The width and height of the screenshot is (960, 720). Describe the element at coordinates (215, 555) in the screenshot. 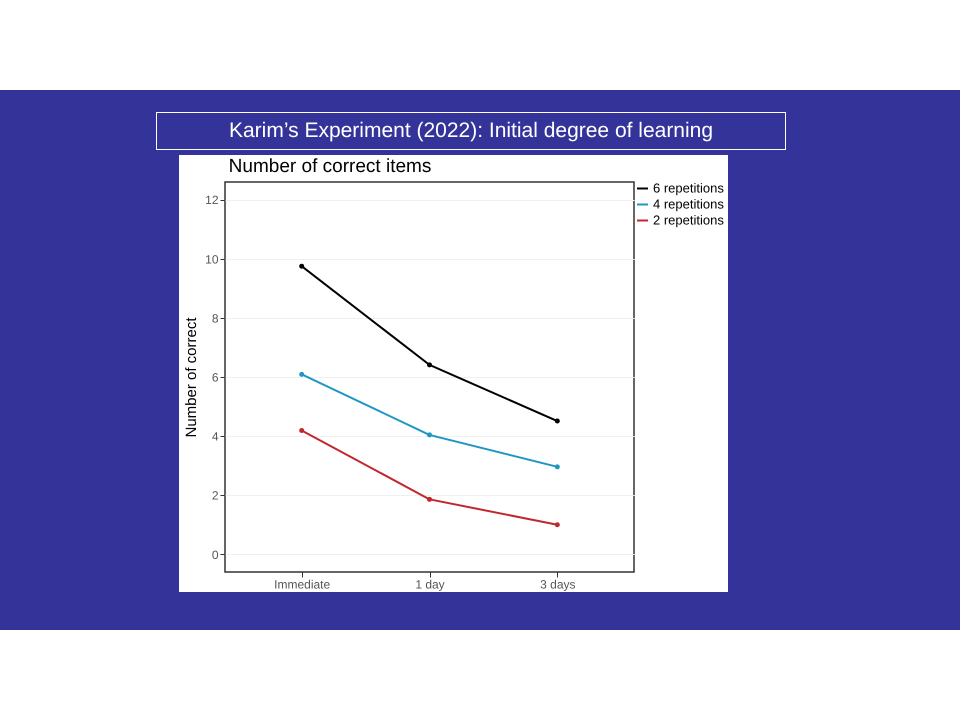

I see `y-tick-label: 0` at that location.